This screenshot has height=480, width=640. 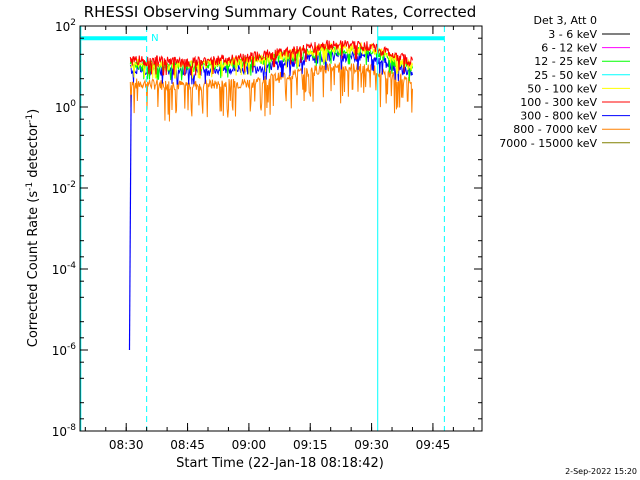 I want to click on legend-entry-label: 12 - 25 keV, so click(x=565, y=61).